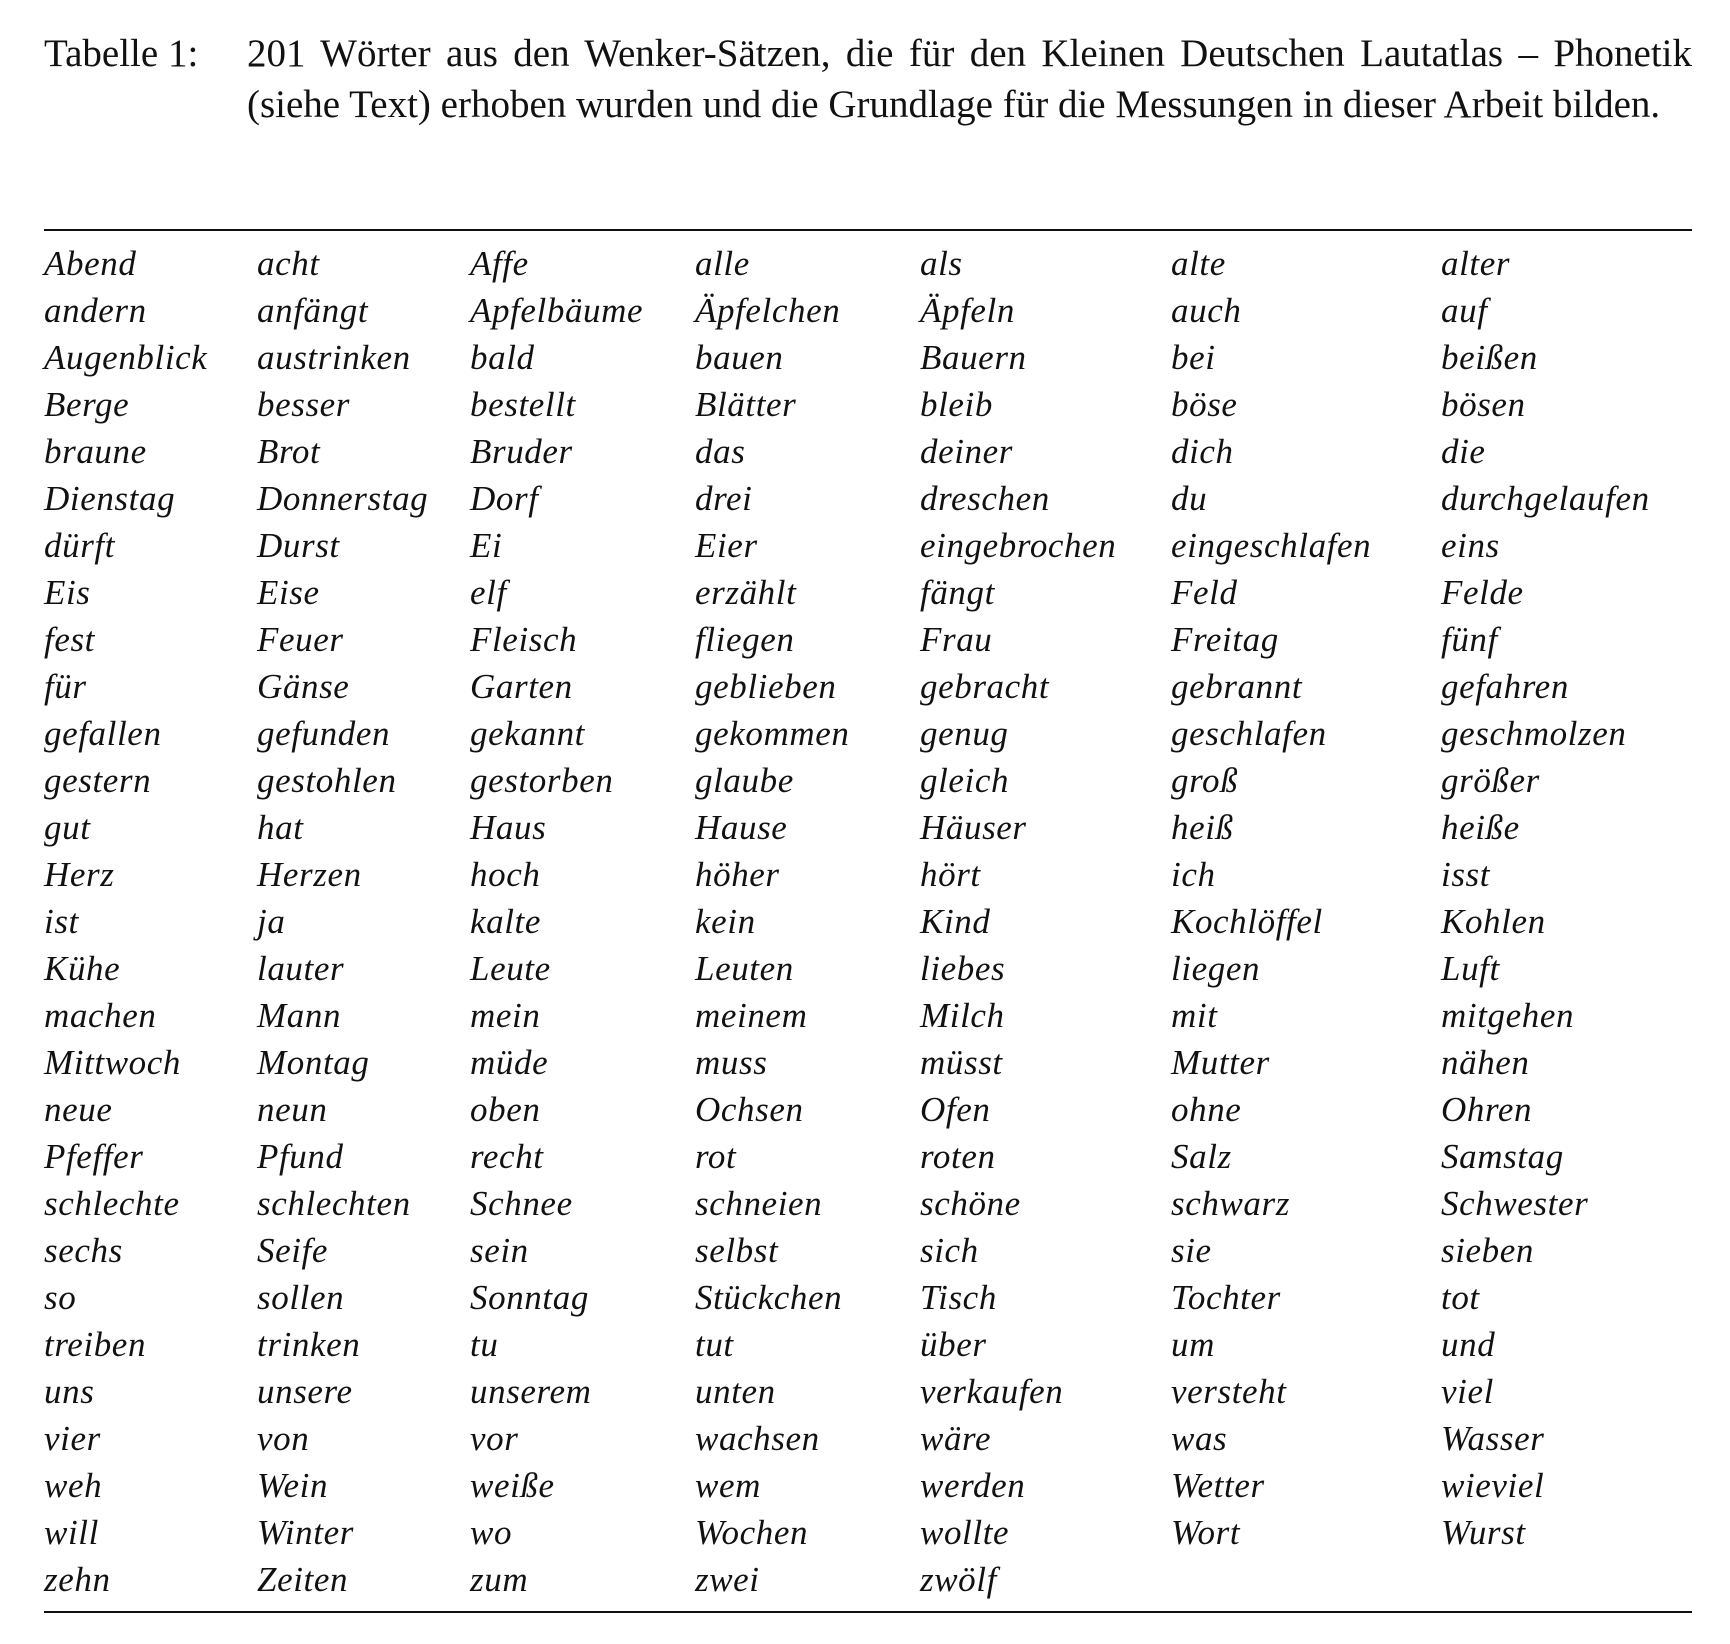 This screenshot has height=1644, width=1730. Describe the element at coordinates (499, 1579) in the screenshot. I see `word-cell: zum` at that location.